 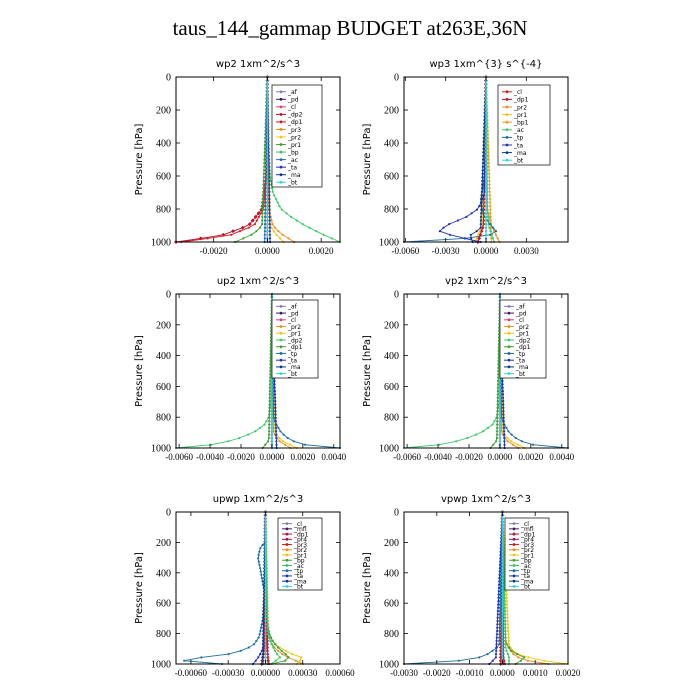 What do you see at coordinates (527, 555) in the screenshot?
I see `legend-label: _pr1` at bounding box center [527, 555].